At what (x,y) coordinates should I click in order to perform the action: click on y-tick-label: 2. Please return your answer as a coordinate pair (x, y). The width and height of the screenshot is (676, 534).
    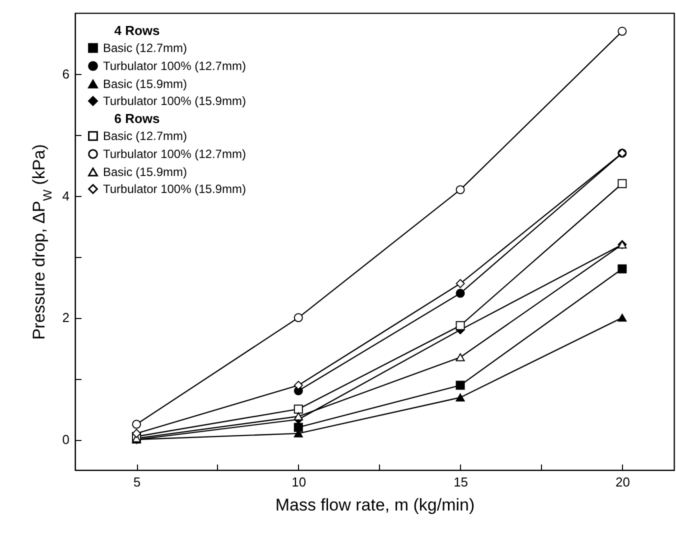
    Looking at the image, I should click on (66, 318).